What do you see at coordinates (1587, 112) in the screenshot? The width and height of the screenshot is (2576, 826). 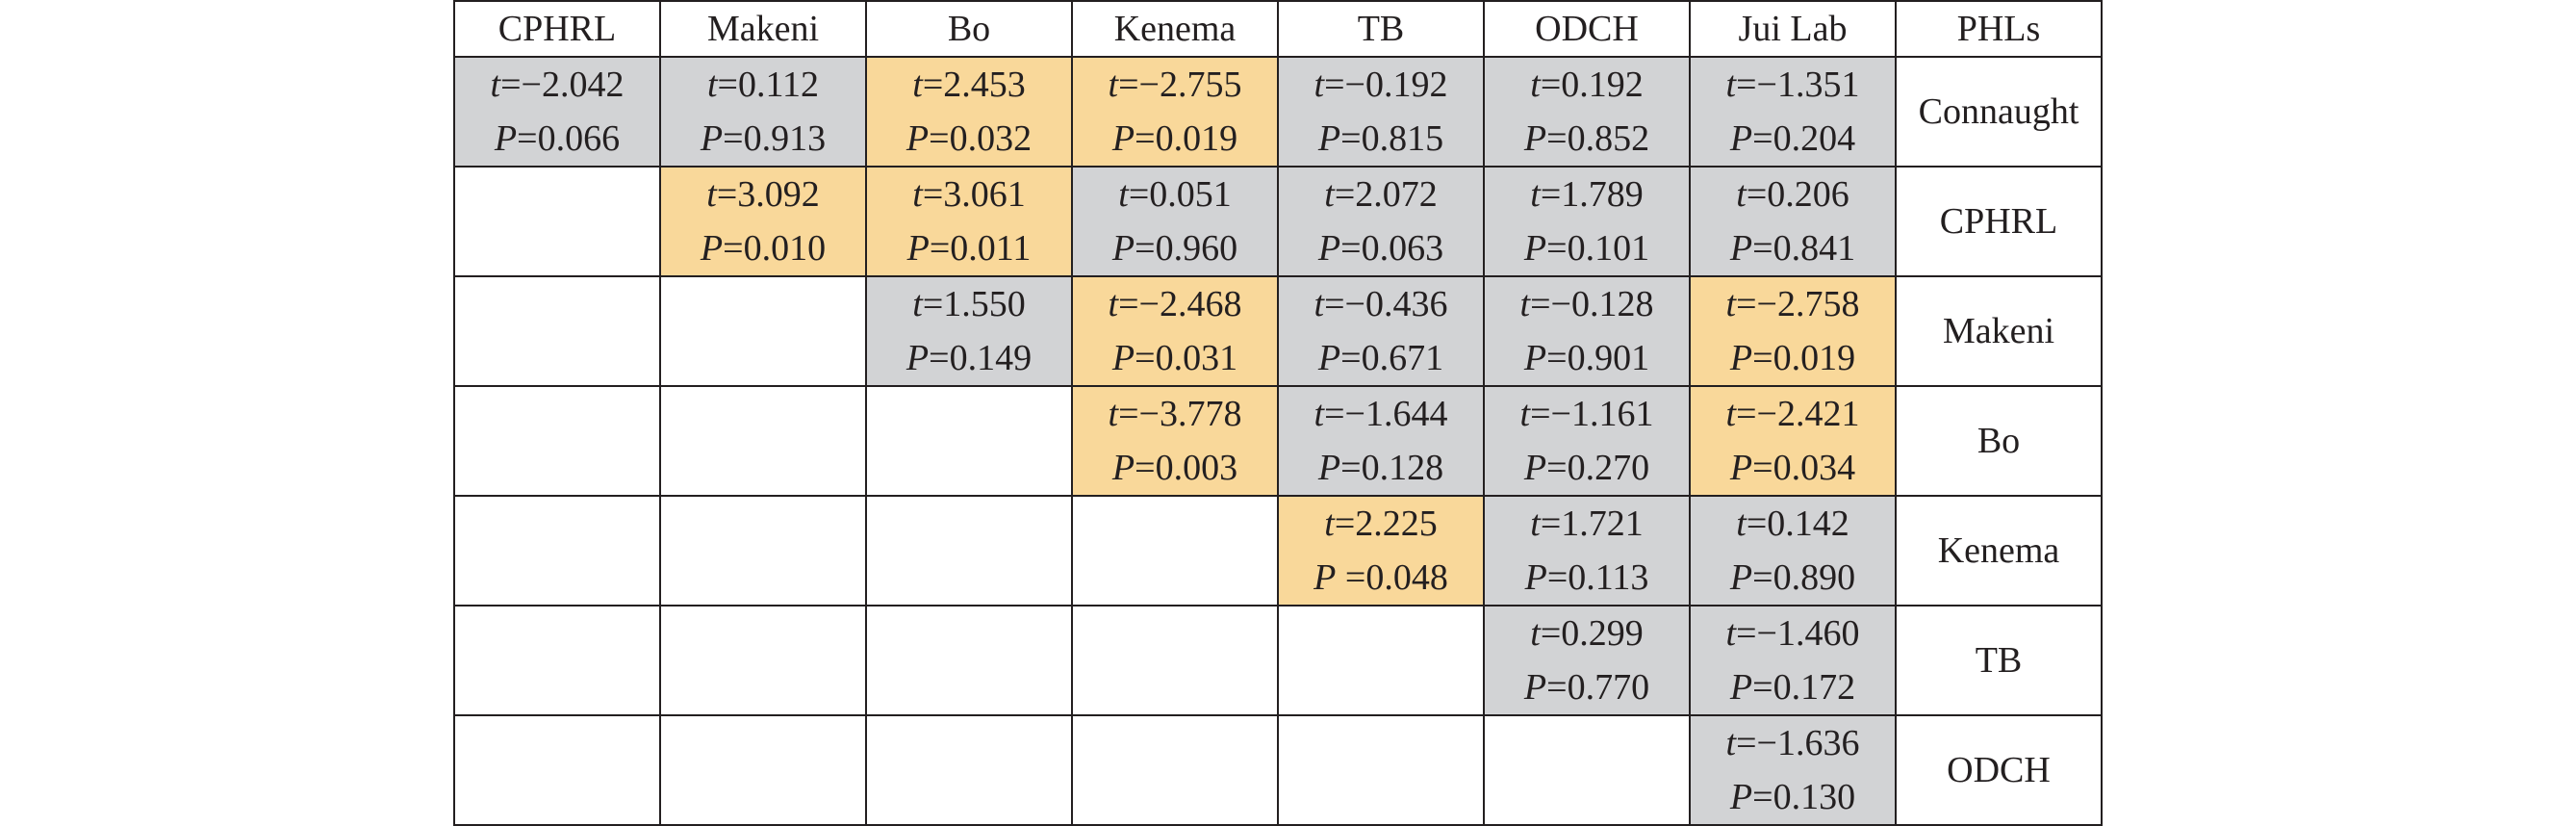 I see `stat-cell: t=0.192 P=0.852` at bounding box center [1587, 112].